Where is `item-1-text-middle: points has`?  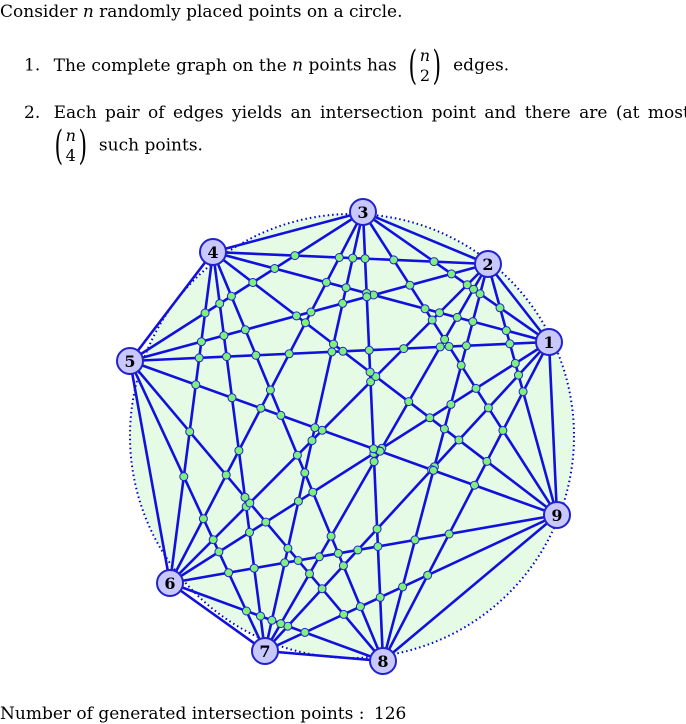 item-1-text-middle: points has is located at coordinates (353, 65).